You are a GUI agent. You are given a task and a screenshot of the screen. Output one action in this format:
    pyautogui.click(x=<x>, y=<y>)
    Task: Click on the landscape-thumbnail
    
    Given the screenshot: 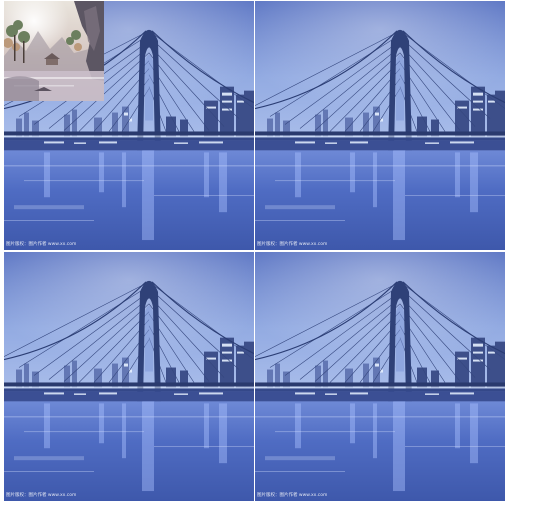 What is the action you would take?
    pyautogui.click(x=54, y=51)
    